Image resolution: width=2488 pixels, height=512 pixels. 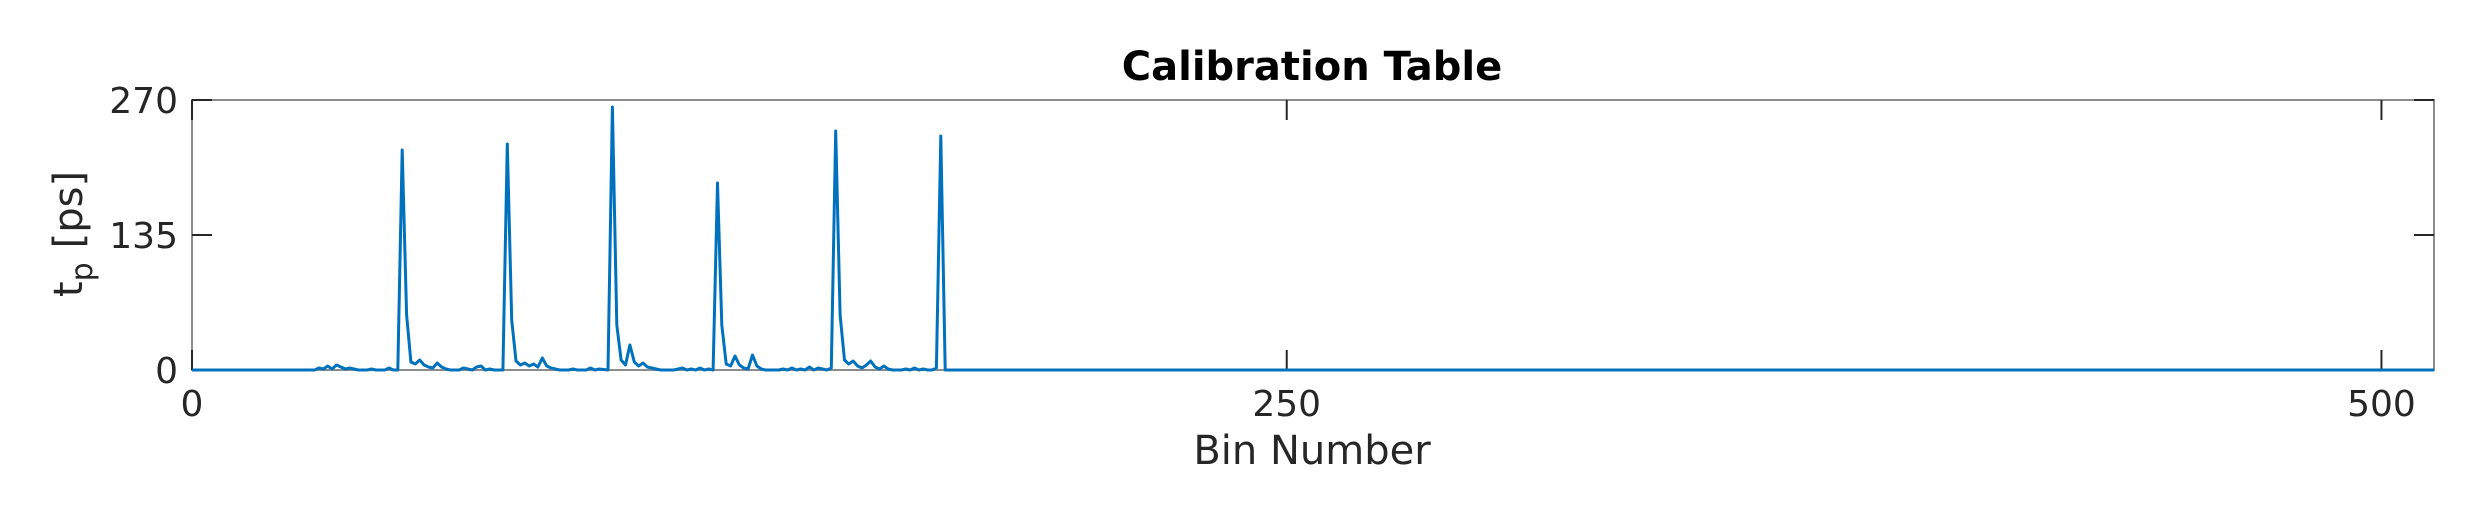 I want to click on y-axis-label-unit: [ps], so click(x=69, y=209).